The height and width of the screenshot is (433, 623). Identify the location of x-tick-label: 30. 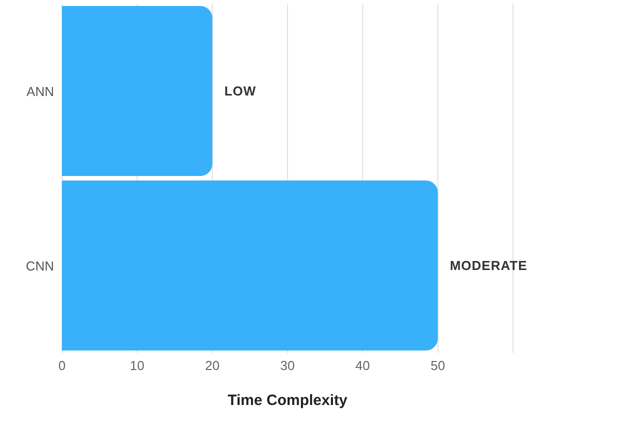
(287, 366).